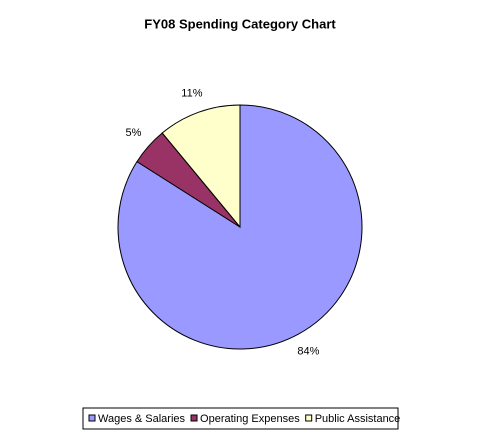  I want to click on data-label: 84%, so click(308, 351).